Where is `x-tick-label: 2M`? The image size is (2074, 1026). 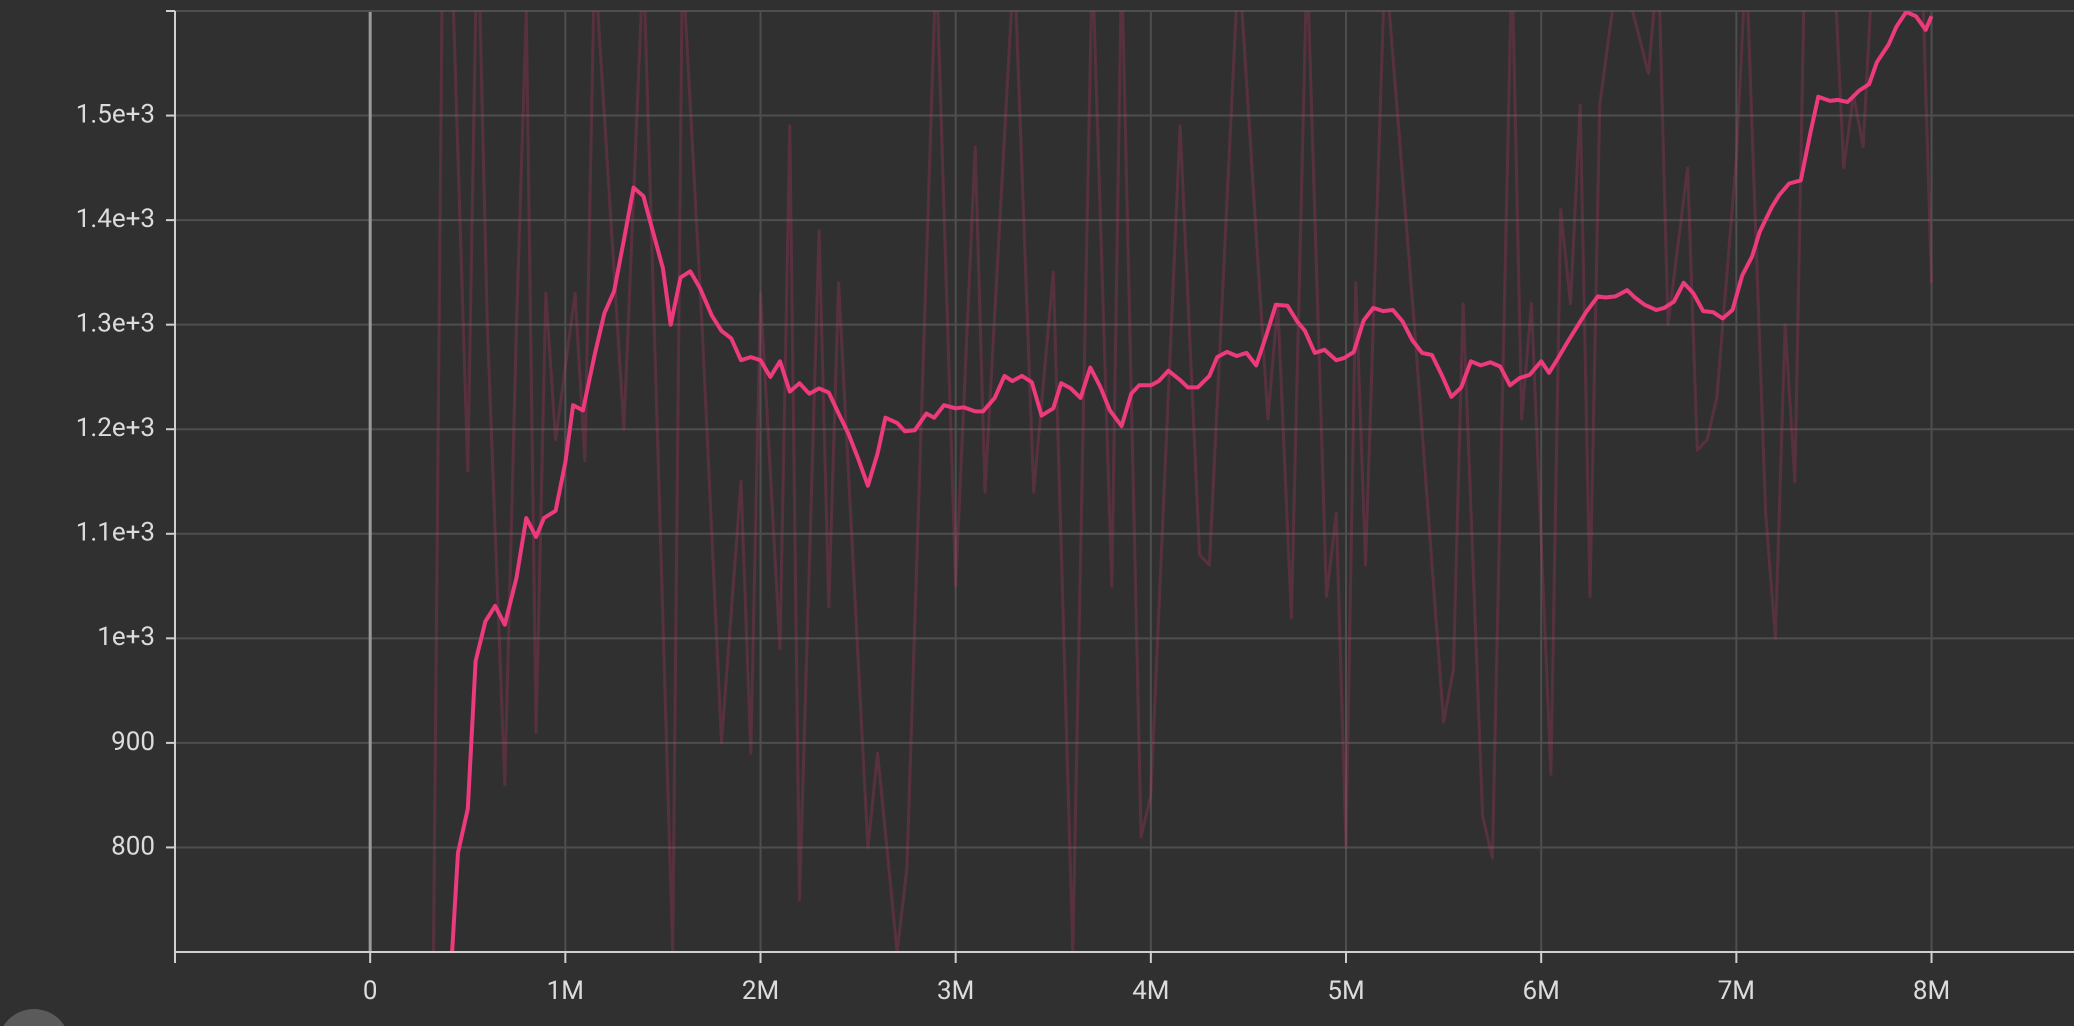
x-tick-label: 2M is located at coordinates (760, 991).